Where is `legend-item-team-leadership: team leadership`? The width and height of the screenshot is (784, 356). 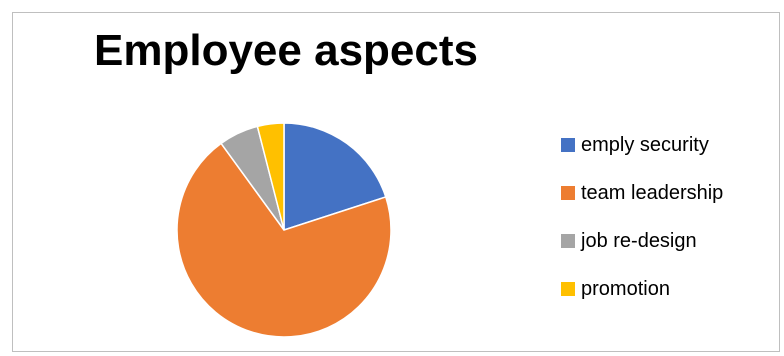 legend-item-team-leadership: team leadership is located at coordinates (642, 193).